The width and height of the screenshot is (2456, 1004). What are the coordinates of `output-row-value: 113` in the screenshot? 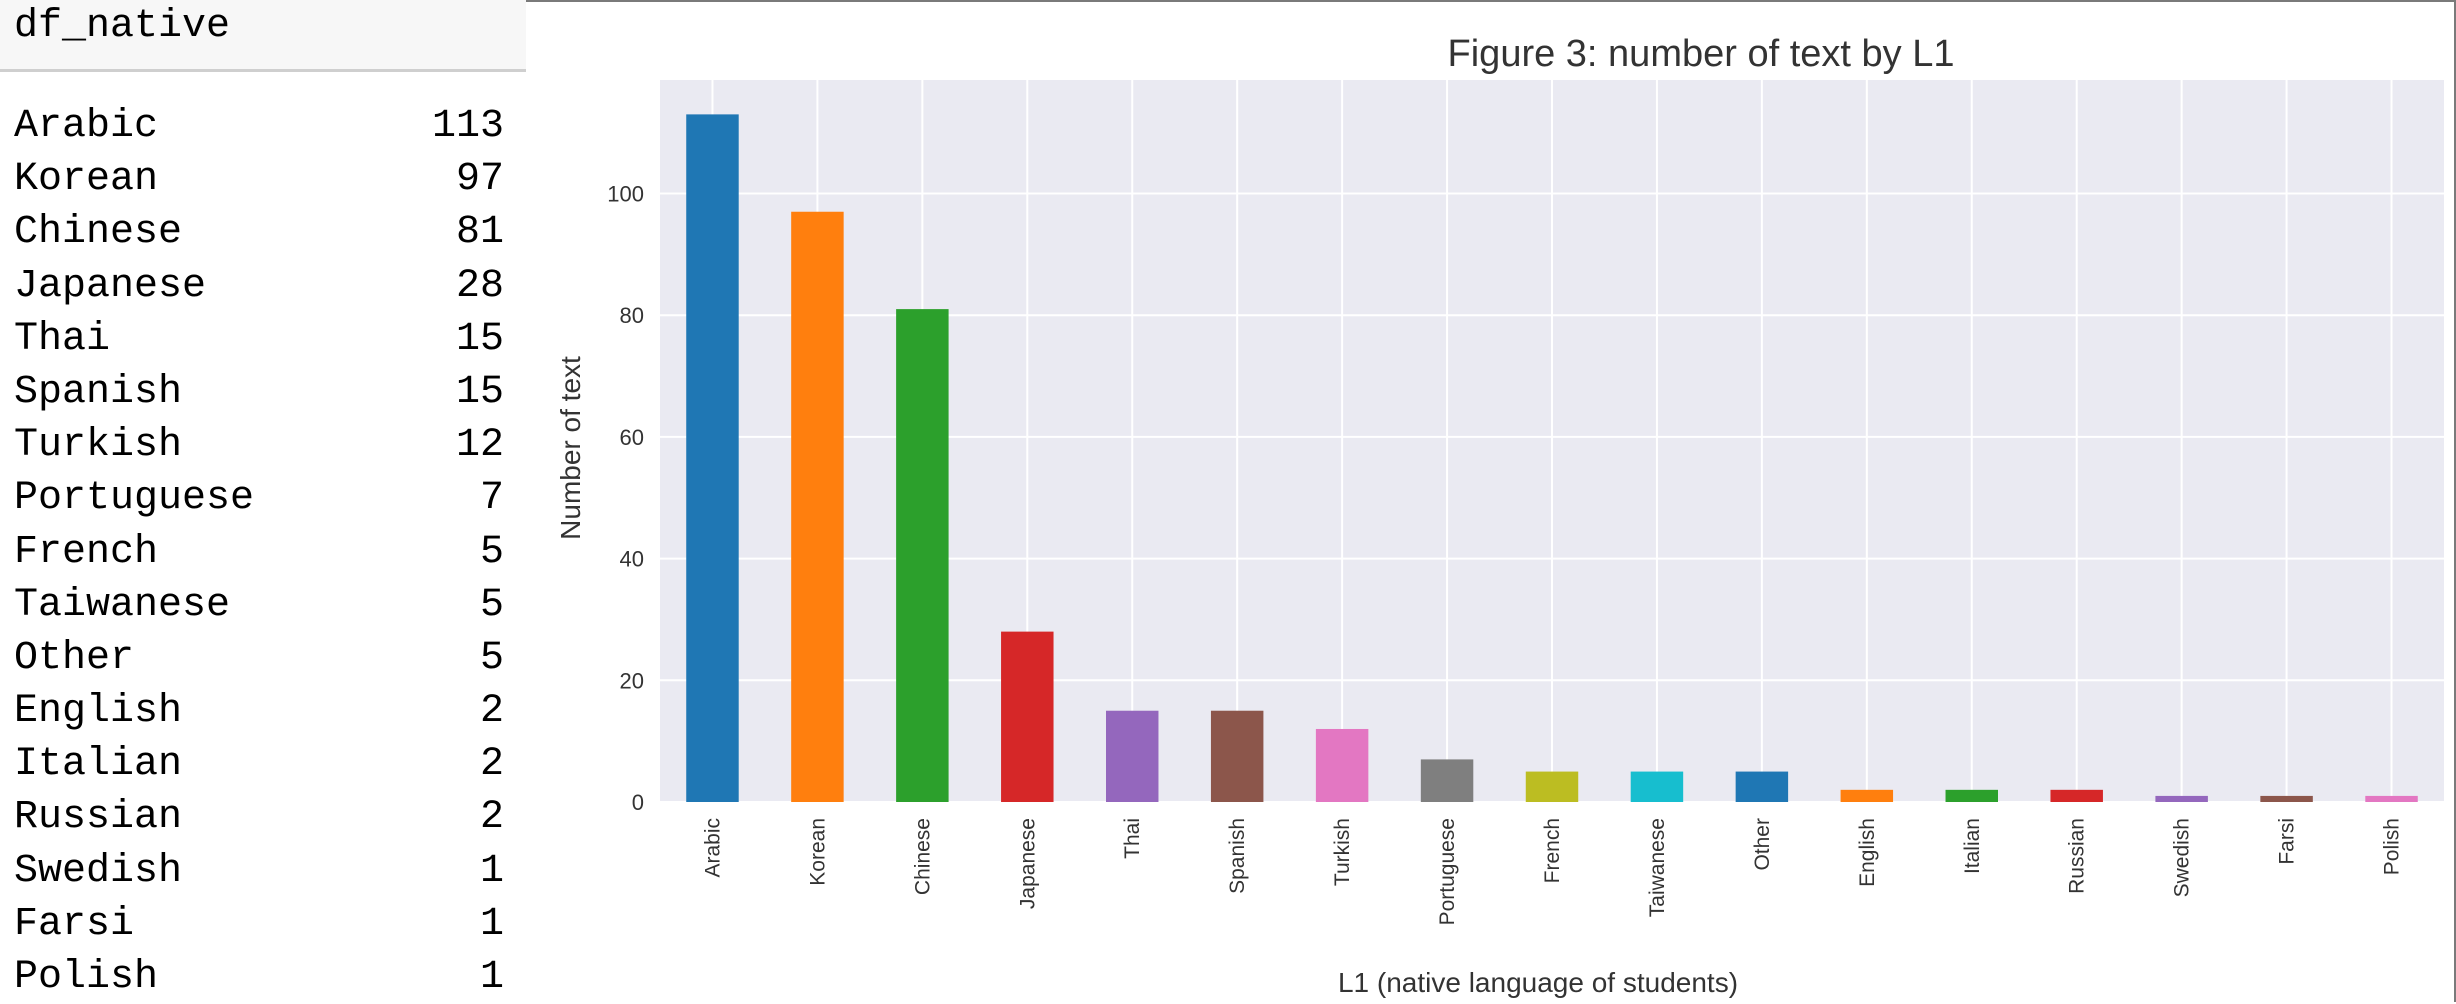 It's located at (467, 126).